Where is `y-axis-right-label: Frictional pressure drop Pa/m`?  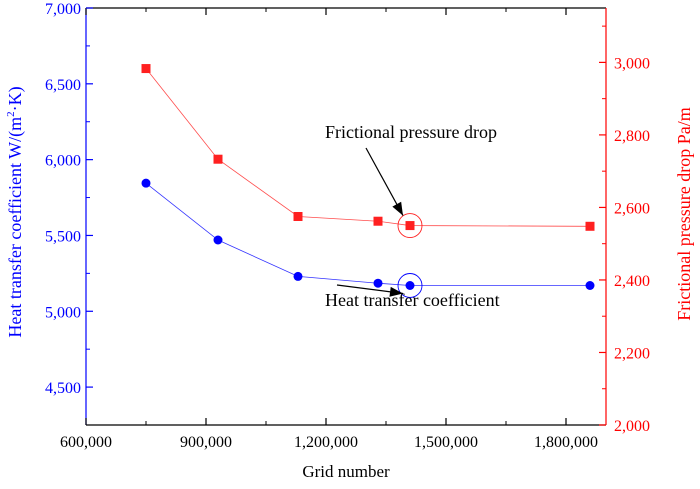 y-axis-right-label: Frictional pressure drop Pa/m is located at coordinates (684, 213).